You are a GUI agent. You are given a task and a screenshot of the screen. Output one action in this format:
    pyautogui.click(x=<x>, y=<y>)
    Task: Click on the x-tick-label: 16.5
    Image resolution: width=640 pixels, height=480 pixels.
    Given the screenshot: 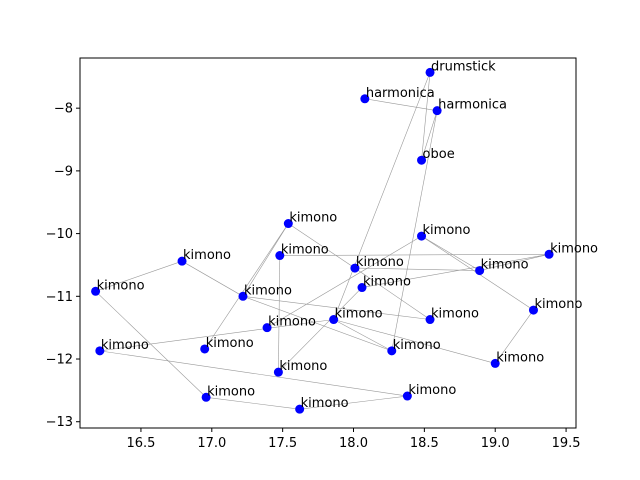 What is the action you would take?
    pyautogui.click(x=140, y=443)
    